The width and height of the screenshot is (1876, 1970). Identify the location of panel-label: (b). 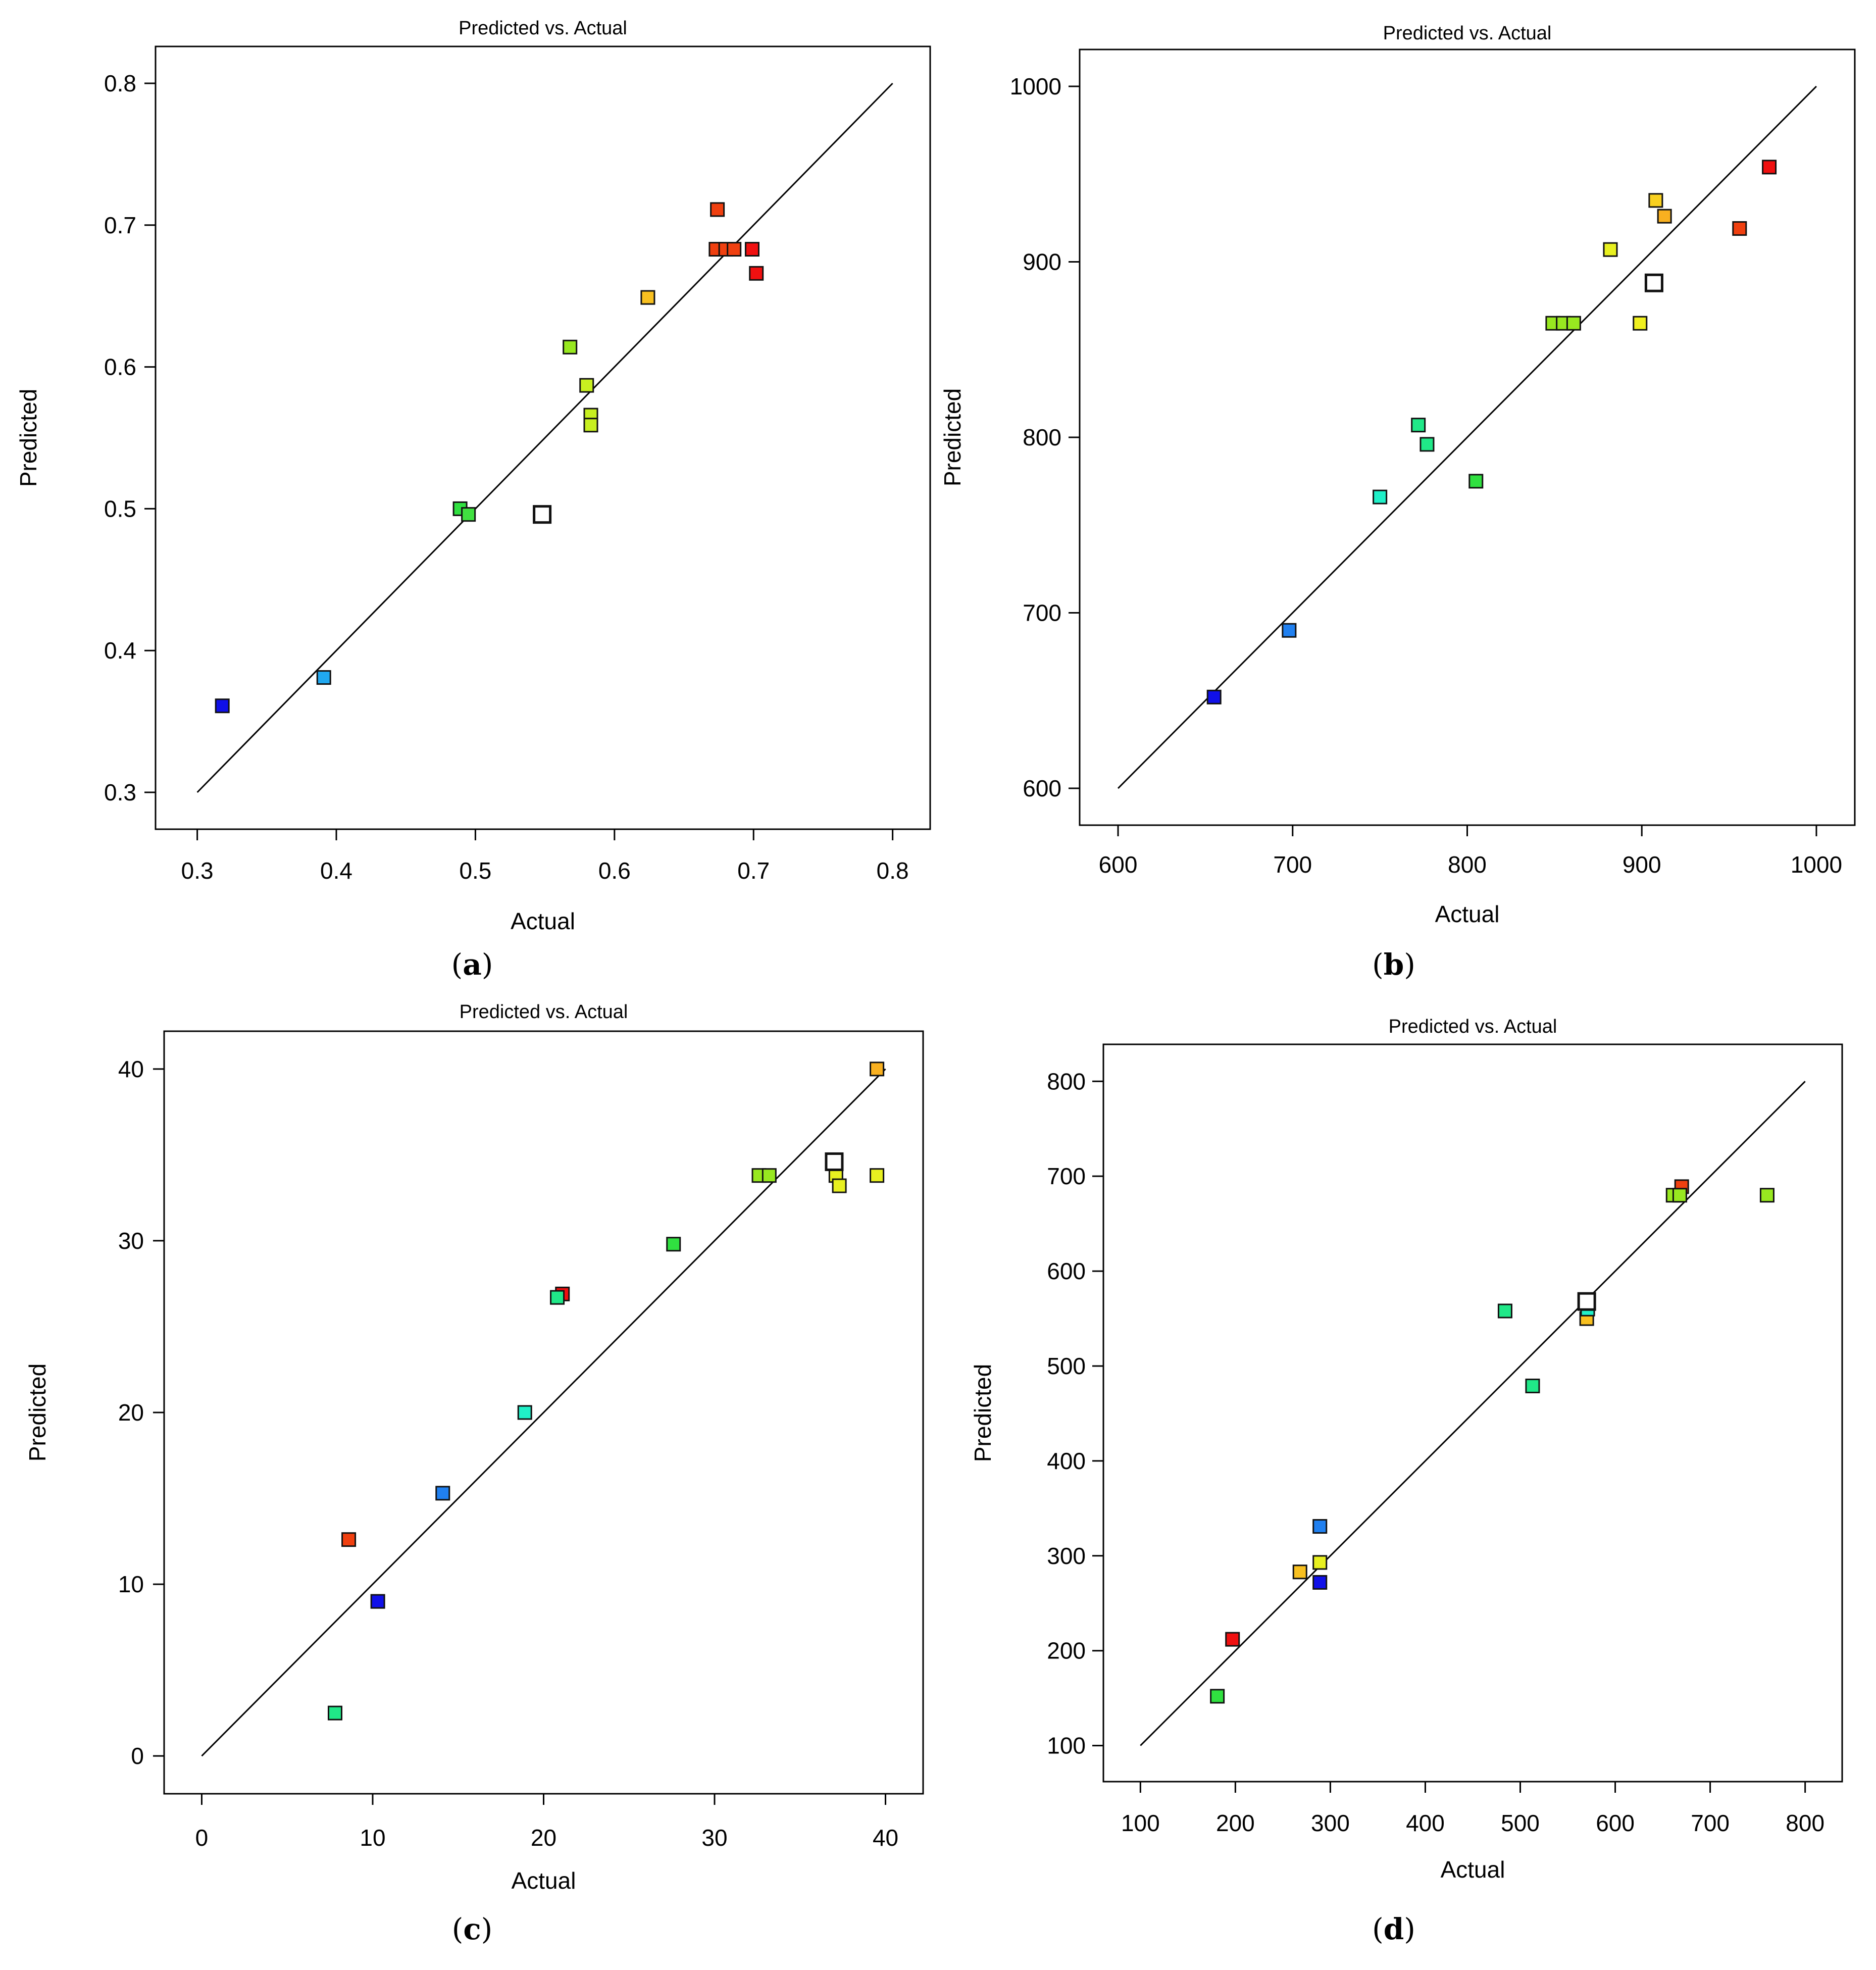
(1393, 964).